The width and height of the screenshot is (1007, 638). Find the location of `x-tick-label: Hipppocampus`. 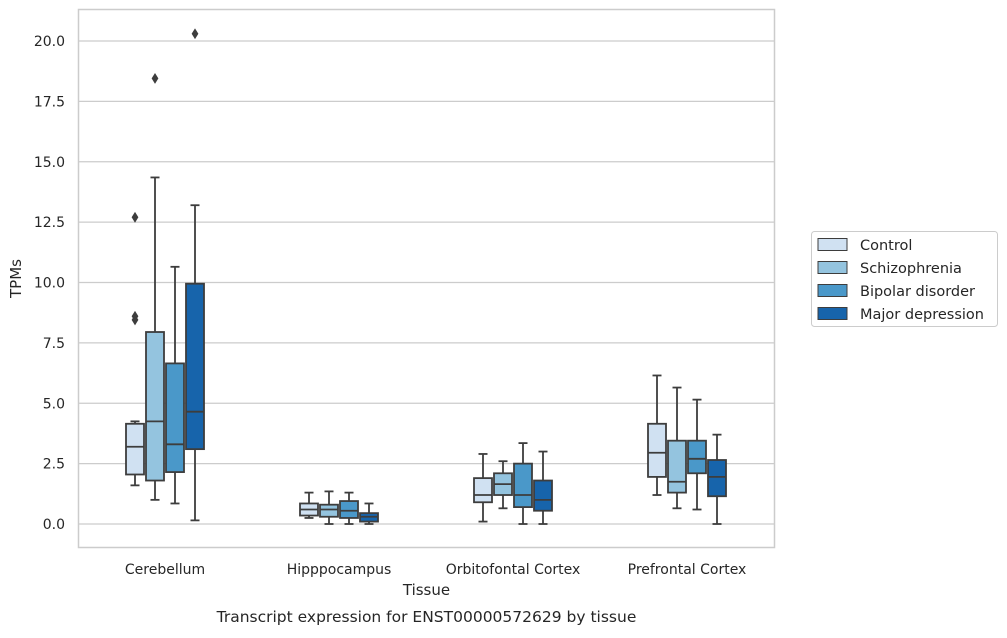

x-tick-label: Hipppocampus is located at coordinates (339, 570).